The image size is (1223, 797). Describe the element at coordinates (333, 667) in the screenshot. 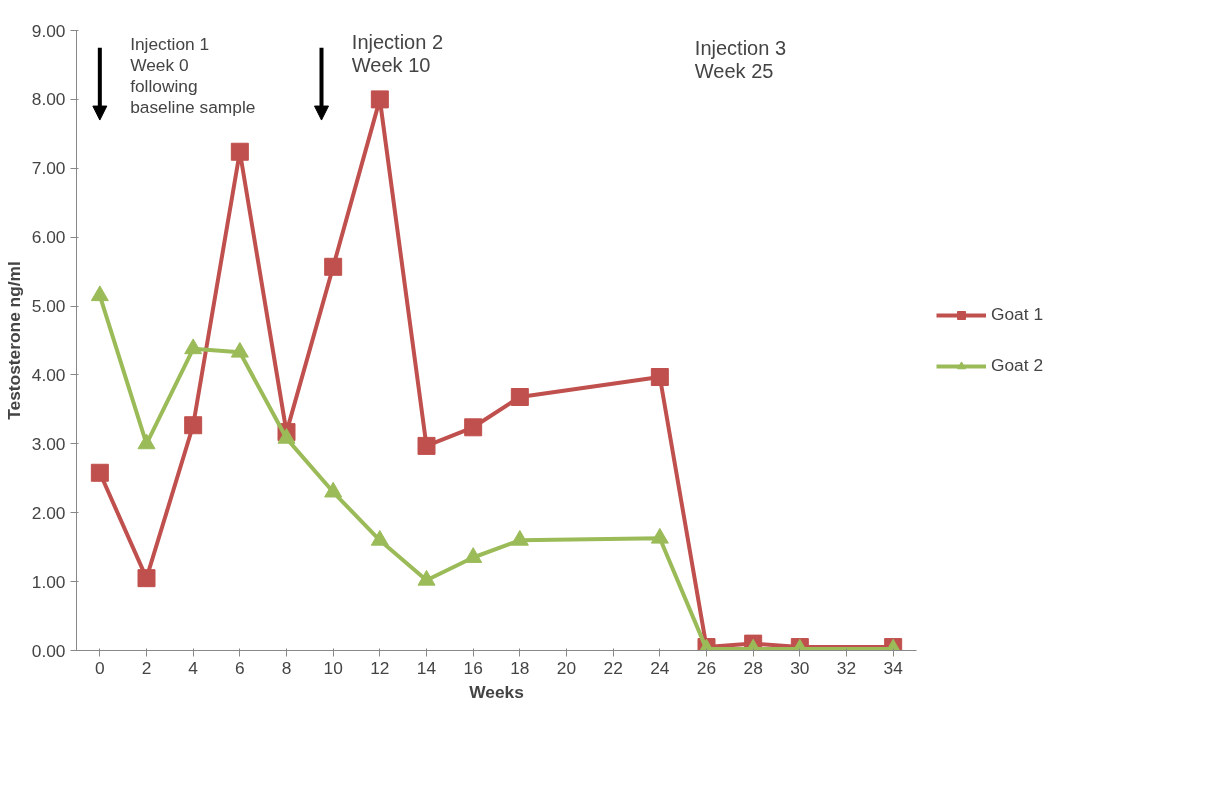

I see `x-tick-label: 10` at that location.